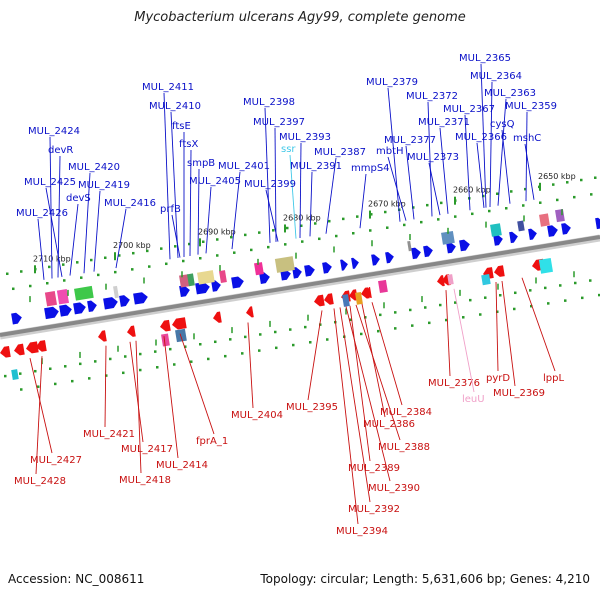  Describe the element at coordinates (288, 149) in the screenshot. I see `forward-gene-label: ssr` at that location.